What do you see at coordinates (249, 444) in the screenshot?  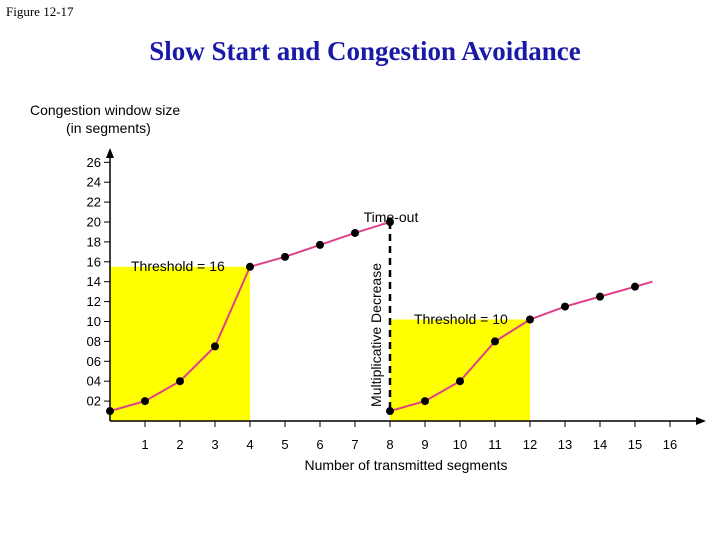 I see `x-tick-label: 4` at bounding box center [249, 444].